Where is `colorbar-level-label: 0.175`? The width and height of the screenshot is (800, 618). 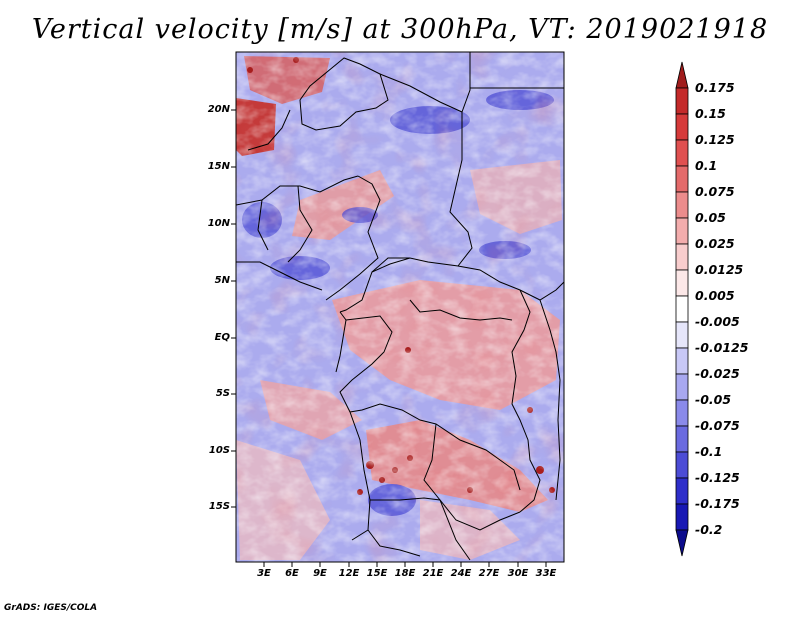
colorbar-level-label: 0.175 is located at coordinates (715, 87).